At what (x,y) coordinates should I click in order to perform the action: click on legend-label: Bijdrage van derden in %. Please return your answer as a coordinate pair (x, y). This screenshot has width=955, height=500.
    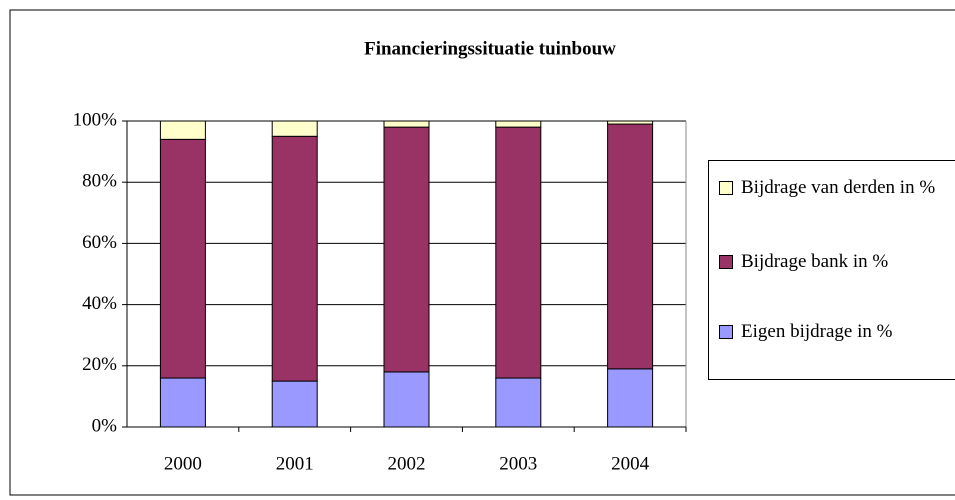
    Looking at the image, I should click on (838, 187).